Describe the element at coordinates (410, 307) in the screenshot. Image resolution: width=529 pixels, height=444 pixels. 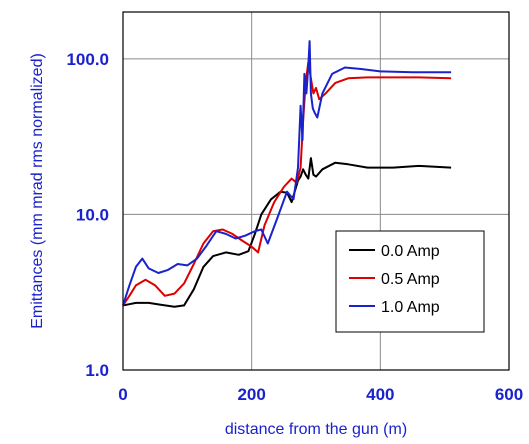
I see `legend-label-2: 1.0 Amp` at that location.